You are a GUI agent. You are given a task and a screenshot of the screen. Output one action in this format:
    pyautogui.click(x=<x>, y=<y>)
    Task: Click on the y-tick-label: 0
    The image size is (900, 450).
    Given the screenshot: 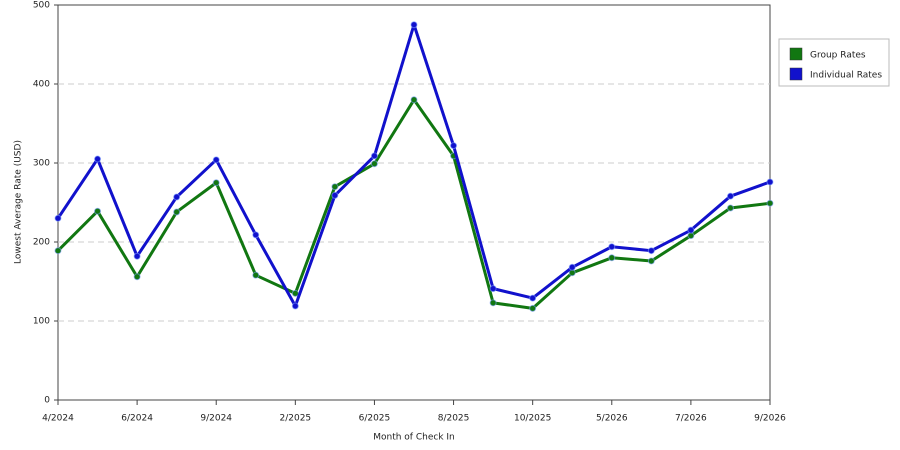 What is the action you would take?
    pyautogui.click(x=47, y=401)
    